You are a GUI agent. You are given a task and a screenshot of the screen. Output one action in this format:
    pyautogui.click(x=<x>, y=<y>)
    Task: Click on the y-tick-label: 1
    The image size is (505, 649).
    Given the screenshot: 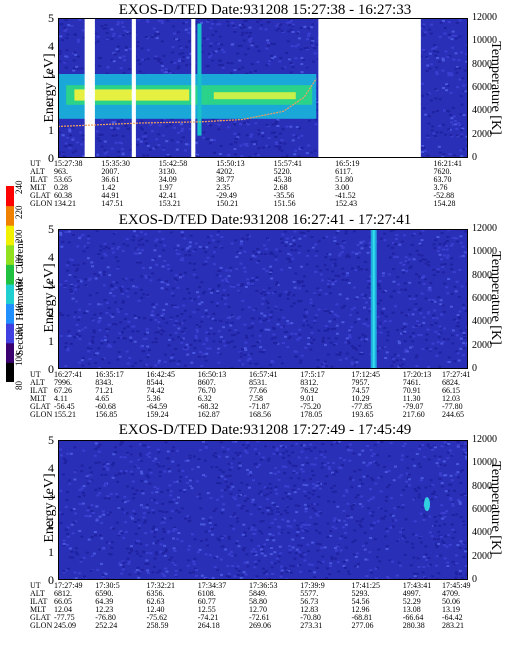 What is the action you would take?
    pyautogui.click(x=51, y=341)
    